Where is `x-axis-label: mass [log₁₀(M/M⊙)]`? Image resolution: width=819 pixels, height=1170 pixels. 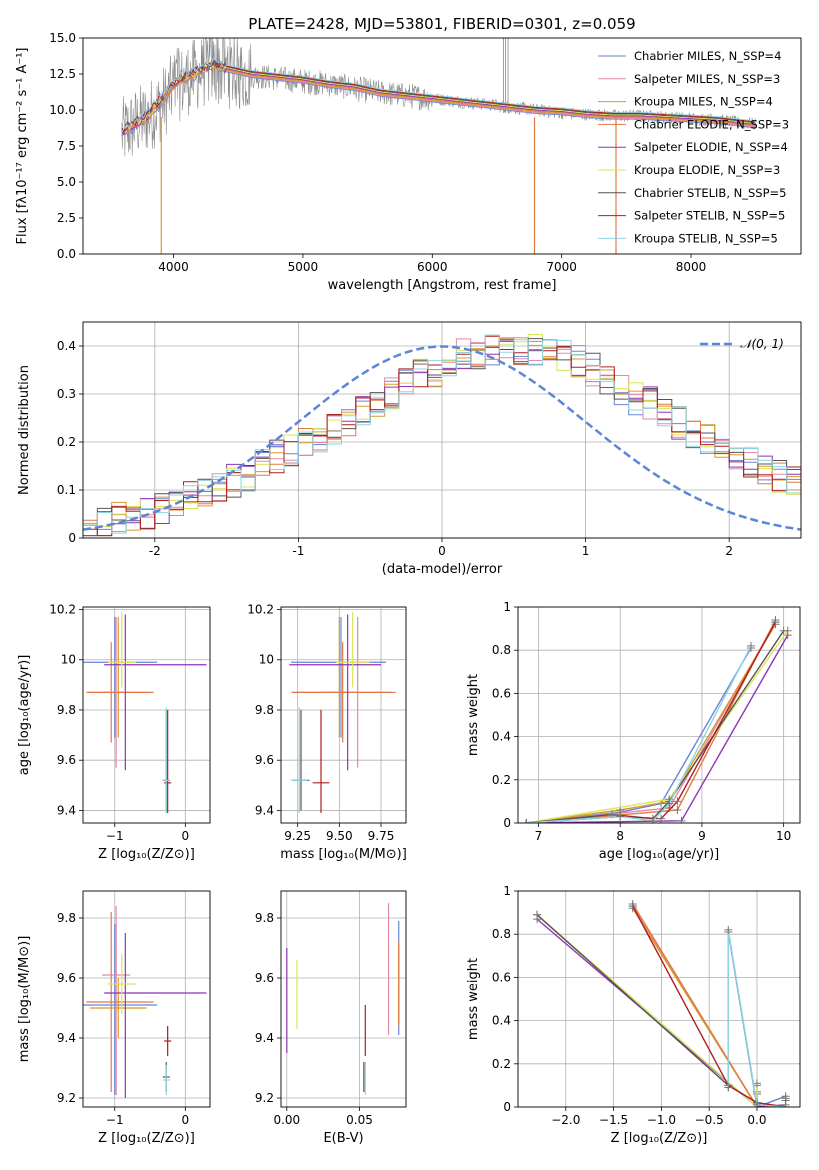
x-axis-label: mass [log₁₀(M/M⊙)] is located at coordinates (343, 854).